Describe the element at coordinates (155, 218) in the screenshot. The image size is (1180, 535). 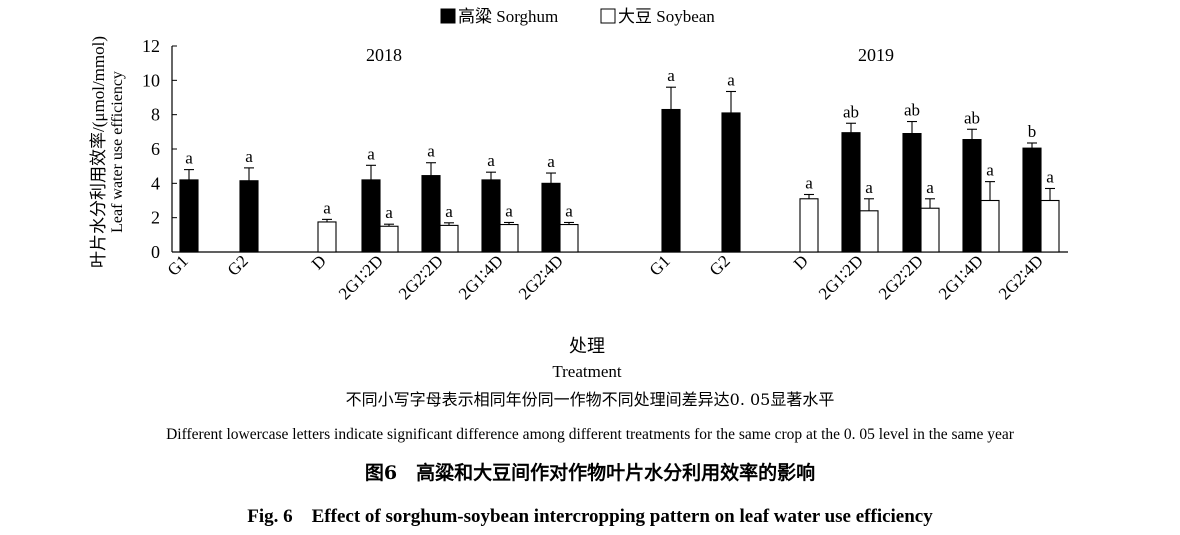
I see `y-tick-label: 2` at that location.